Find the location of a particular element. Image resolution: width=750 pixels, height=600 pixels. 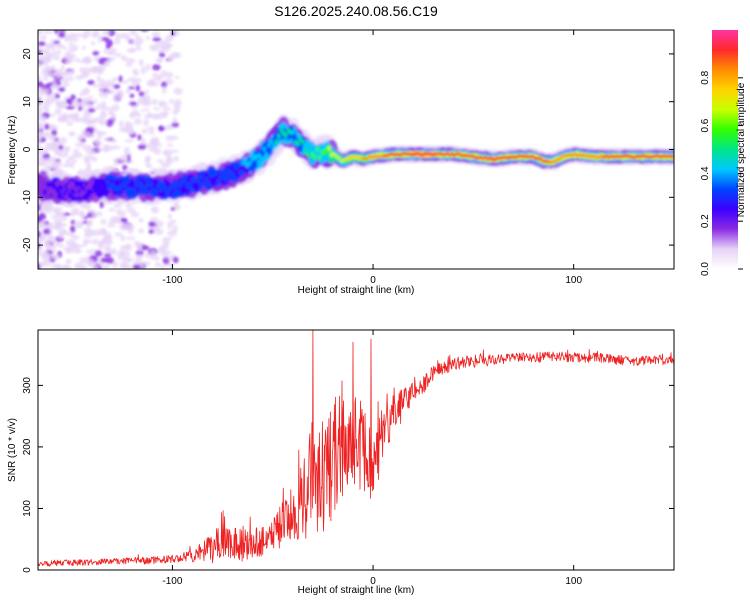

x-tick-label: 0 is located at coordinates (373, 581).